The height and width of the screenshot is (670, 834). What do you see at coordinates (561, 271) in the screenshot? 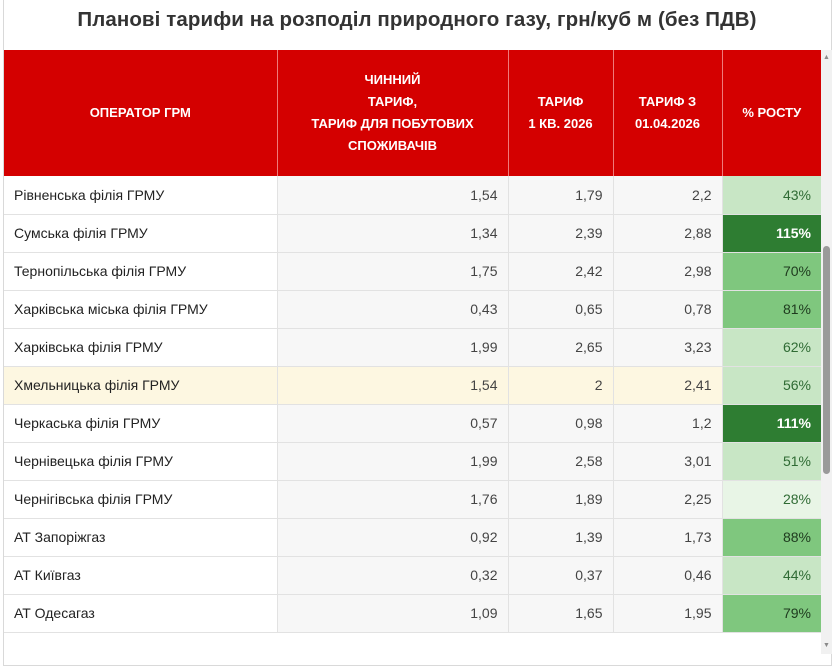
I see `q1-tariff-cell: 2,42` at bounding box center [561, 271].